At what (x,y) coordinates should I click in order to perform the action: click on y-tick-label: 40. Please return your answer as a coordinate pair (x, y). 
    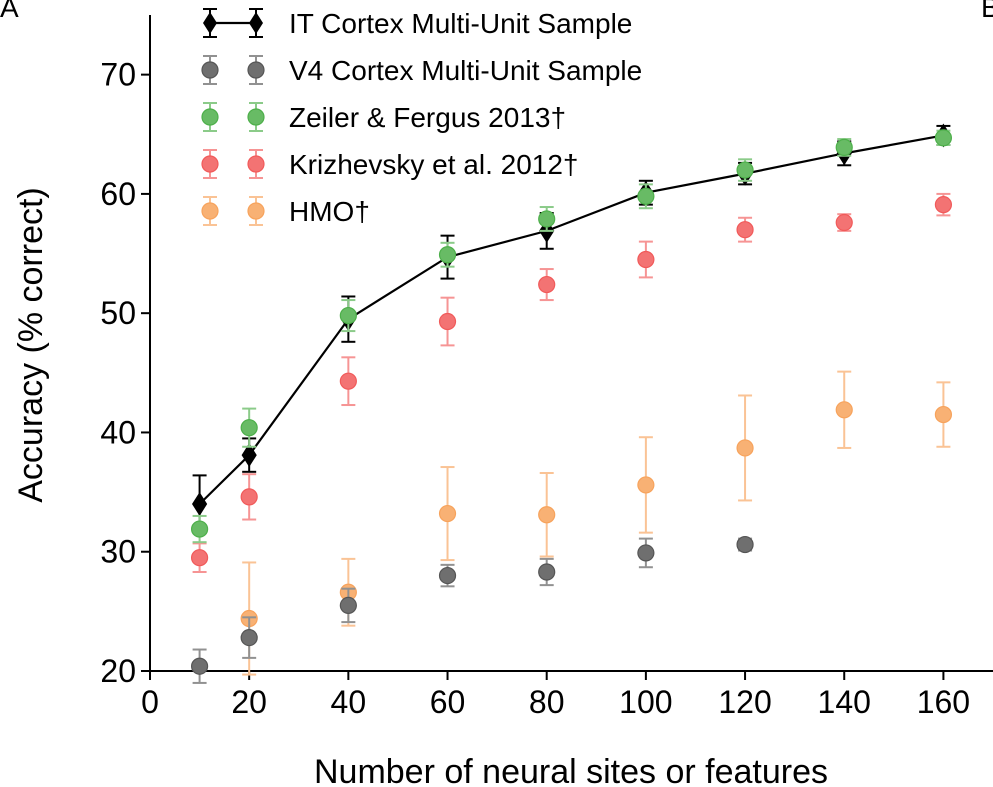
    Looking at the image, I should click on (118, 432).